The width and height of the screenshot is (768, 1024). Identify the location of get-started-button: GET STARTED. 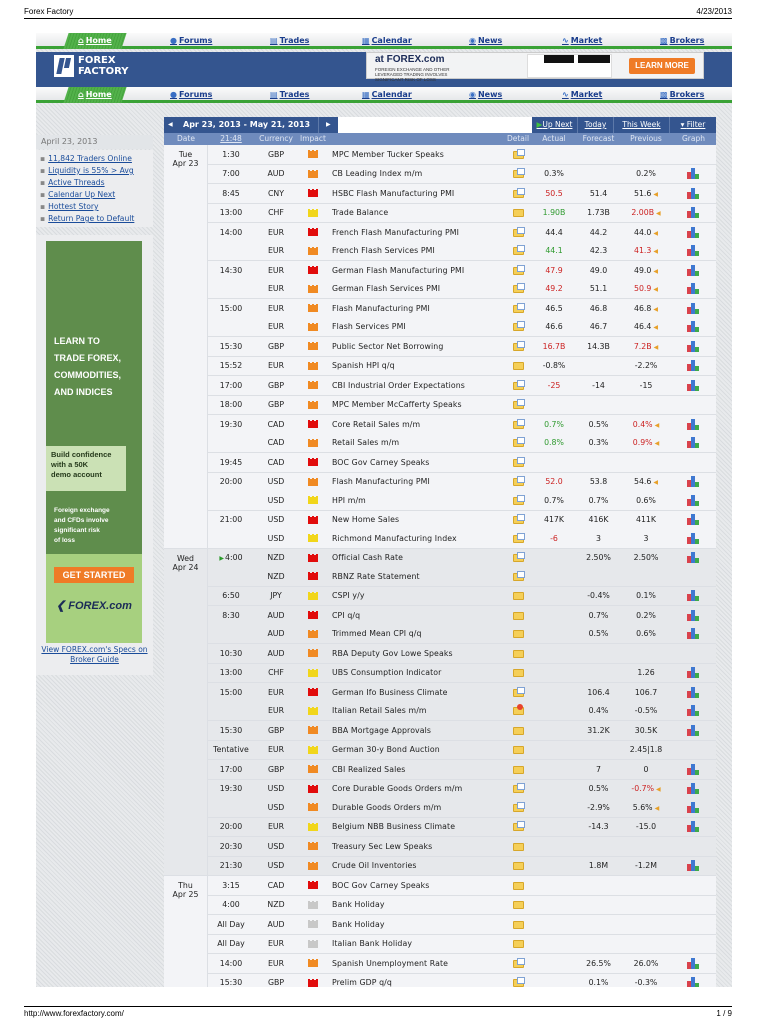
(94, 575).